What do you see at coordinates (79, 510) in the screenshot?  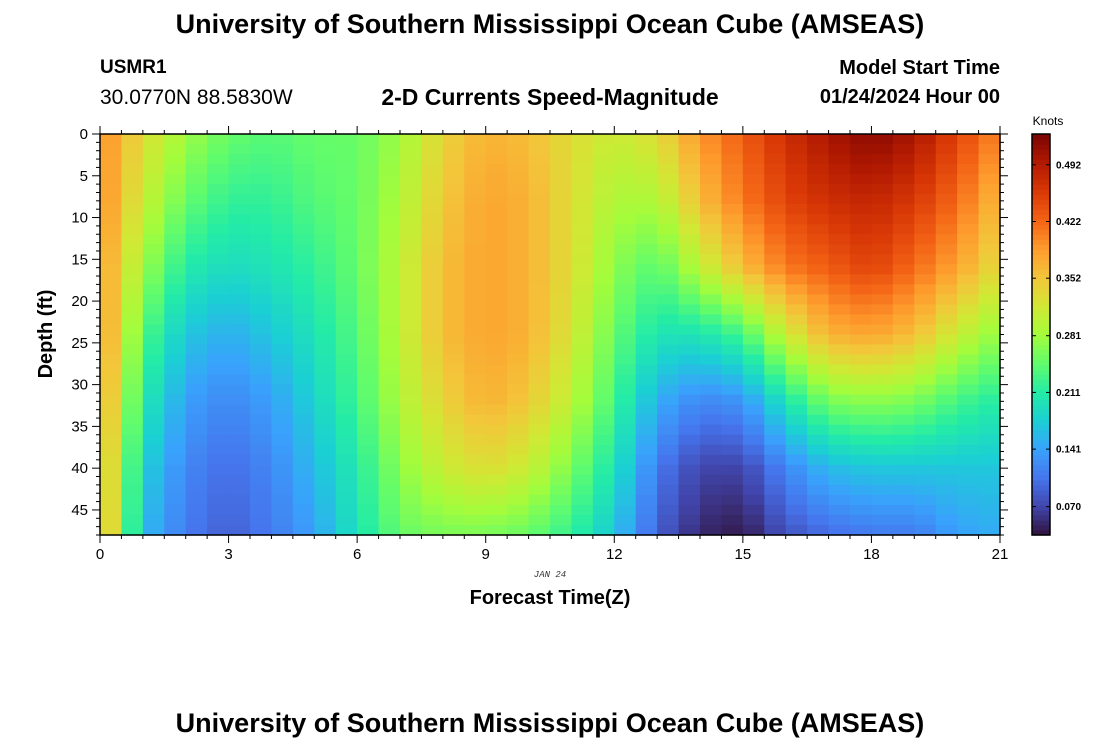 I see `y-tick-label: 45` at bounding box center [79, 510].